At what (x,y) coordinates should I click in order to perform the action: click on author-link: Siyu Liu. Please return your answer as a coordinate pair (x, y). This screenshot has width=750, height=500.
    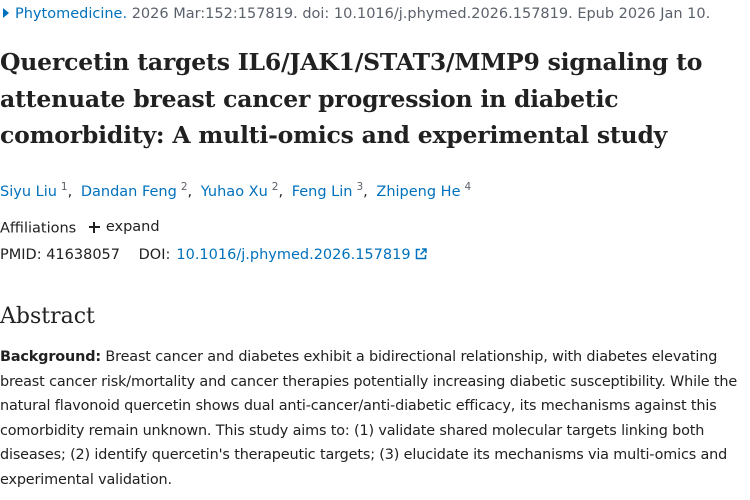
    Looking at the image, I should click on (28, 192).